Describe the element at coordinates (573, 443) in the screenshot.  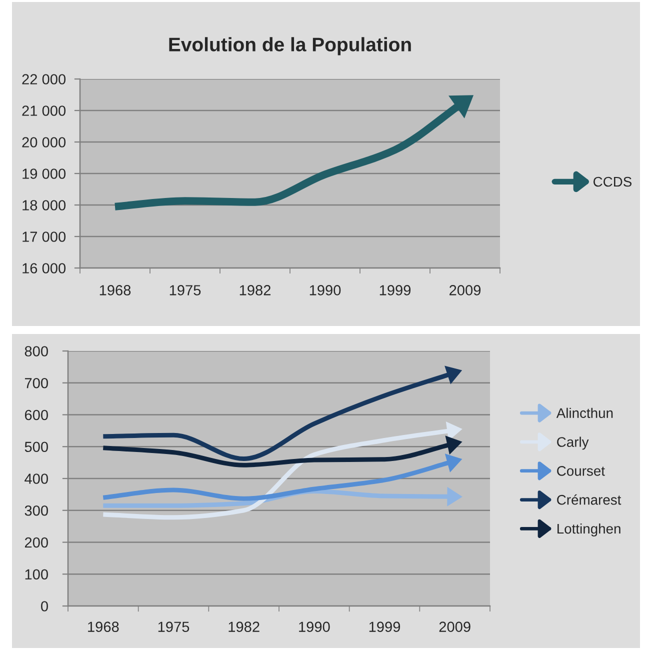
I see `legend-label: Carly` at that location.